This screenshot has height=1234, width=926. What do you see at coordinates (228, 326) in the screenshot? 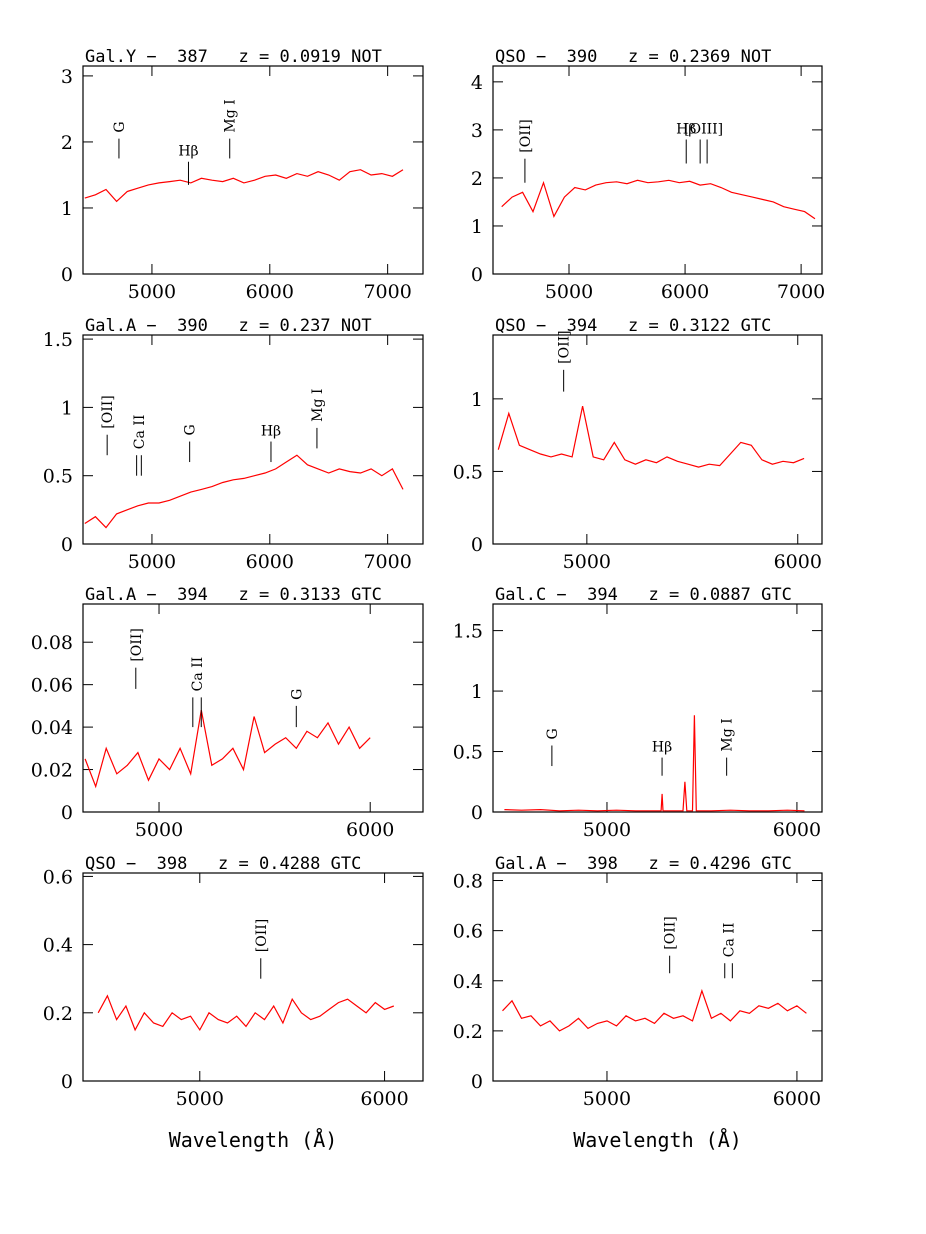
I see `panel-title: Gal.A − 390 z = 0.237 NOT` at bounding box center [228, 326].